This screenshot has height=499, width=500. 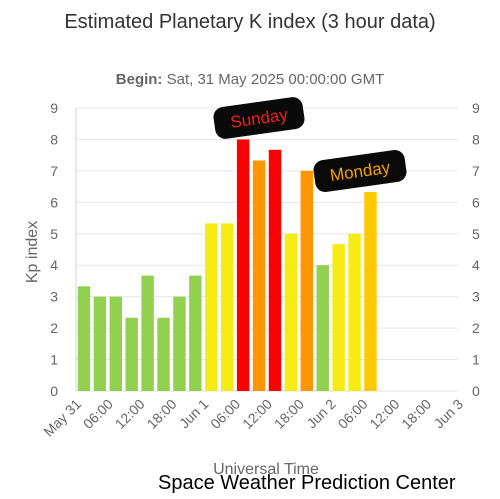 What do you see at coordinates (476, 360) in the screenshot?
I see `y-tick-label-right: 1` at bounding box center [476, 360].